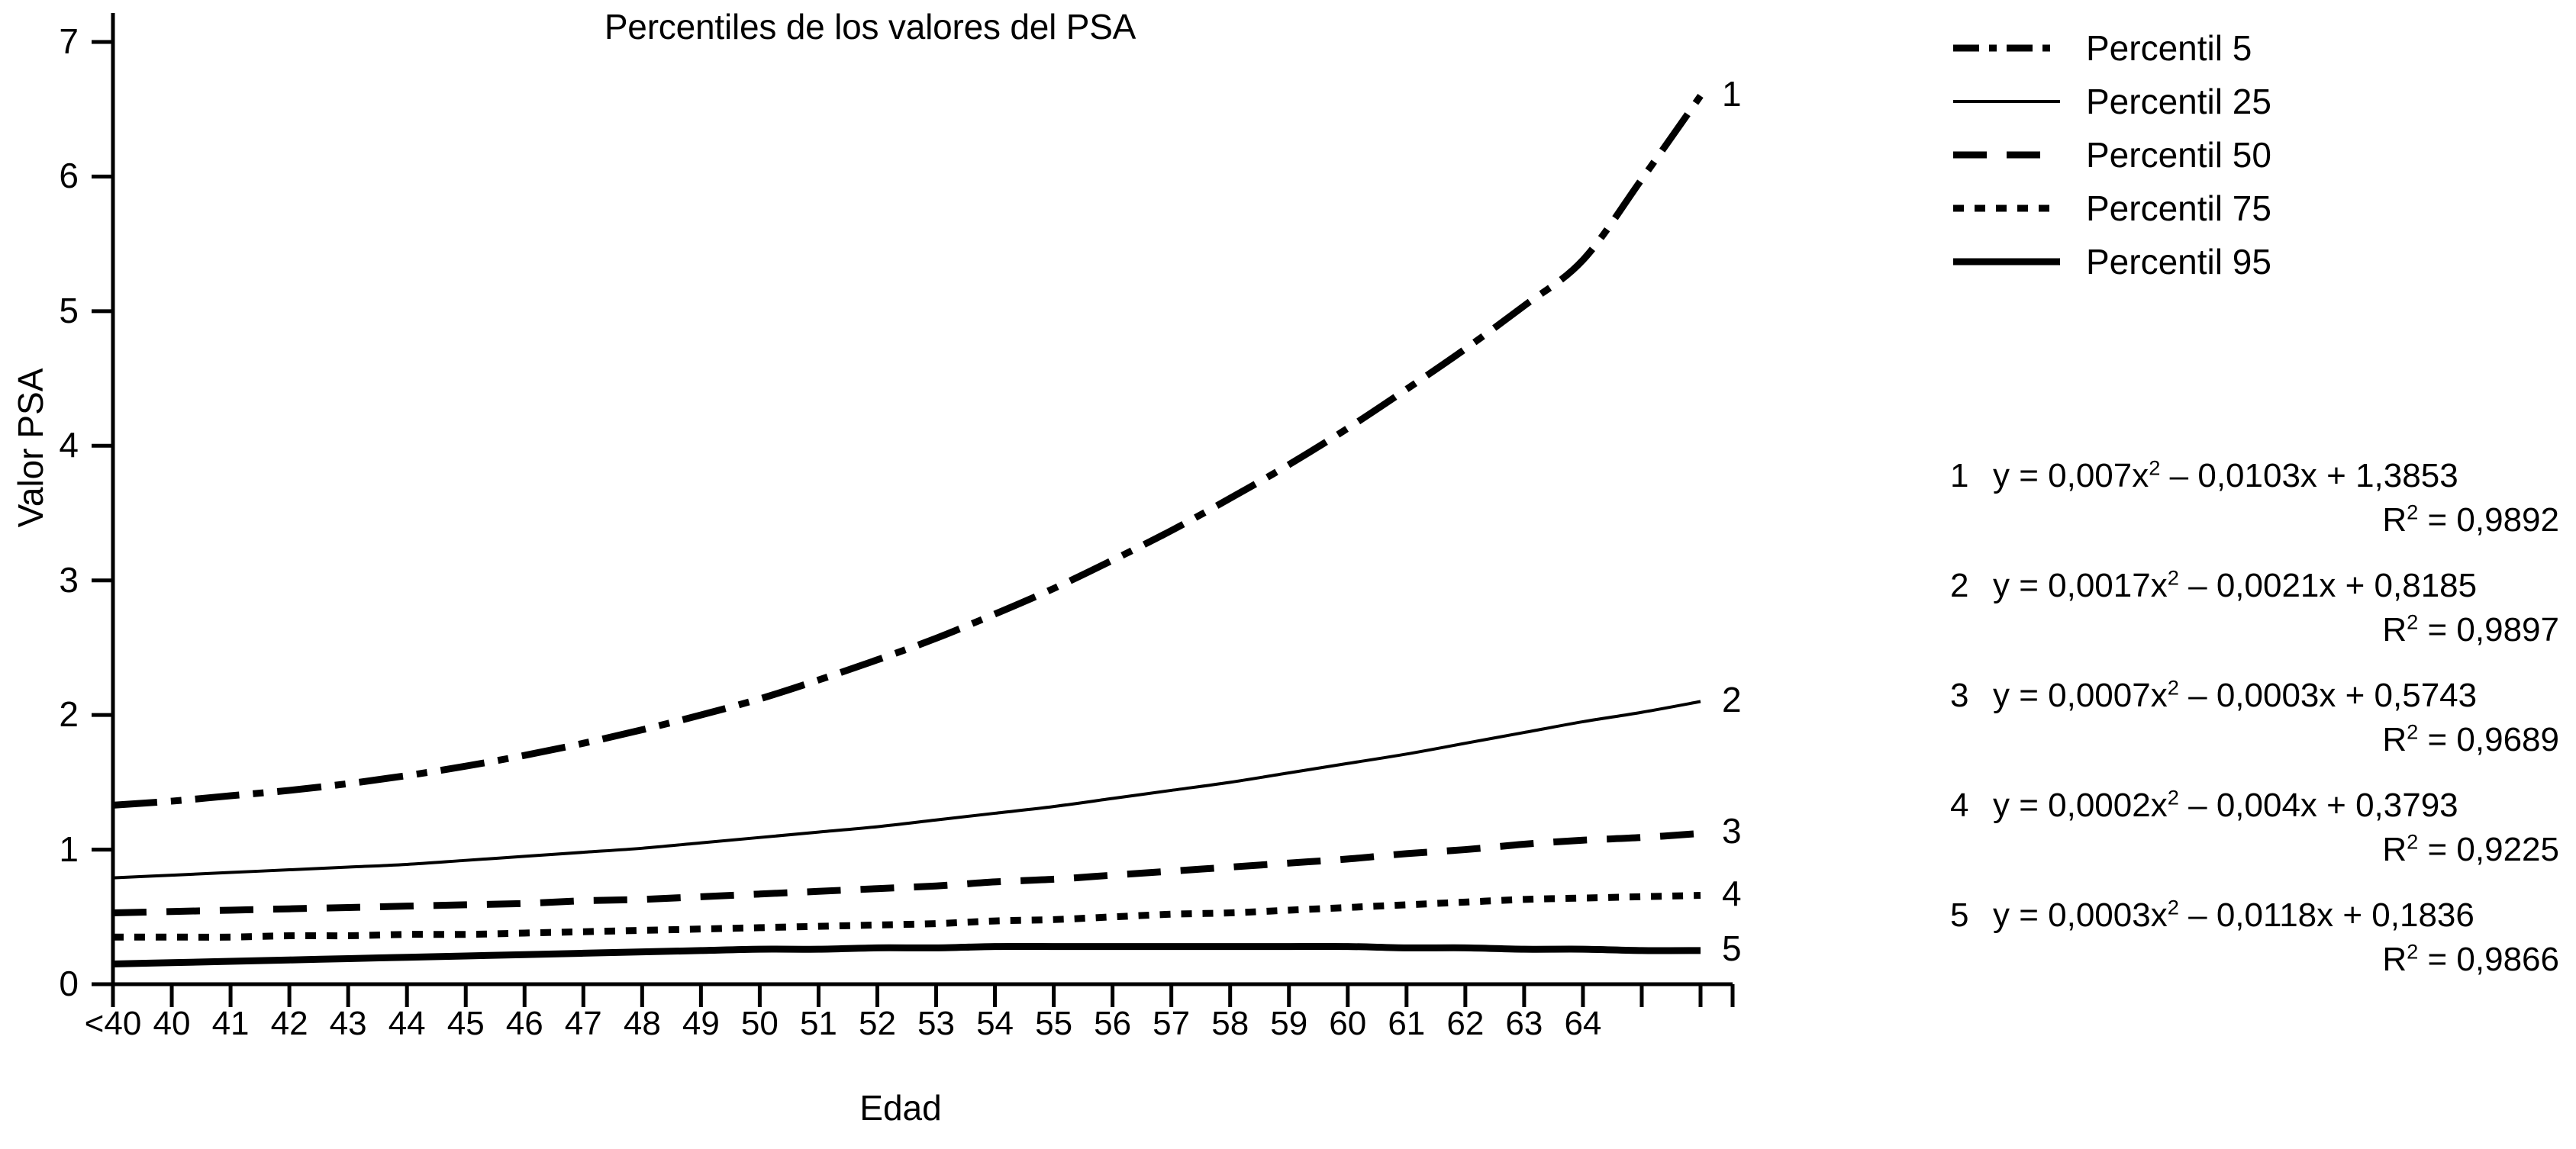 This screenshot has height=1149, width=2576. What do you see at coordinates (2470, 849) in the screenshot?
I see `r-squared-text: R2 = 0,9225` at bounding box center [2470, 849].